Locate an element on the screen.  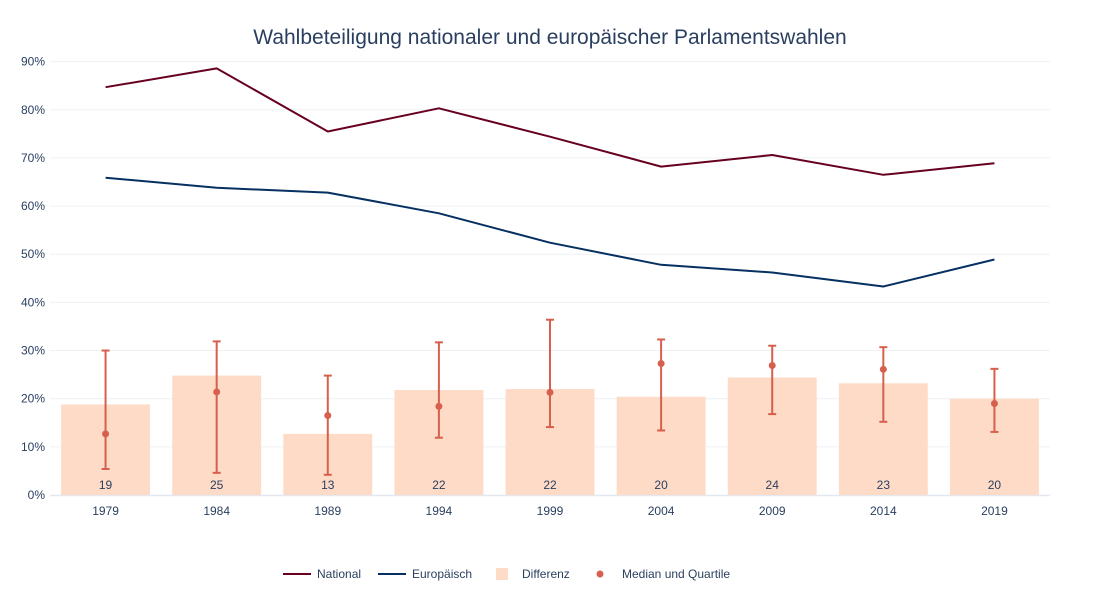
x-tick-label: 1999 is located at coordinates (550, 511).